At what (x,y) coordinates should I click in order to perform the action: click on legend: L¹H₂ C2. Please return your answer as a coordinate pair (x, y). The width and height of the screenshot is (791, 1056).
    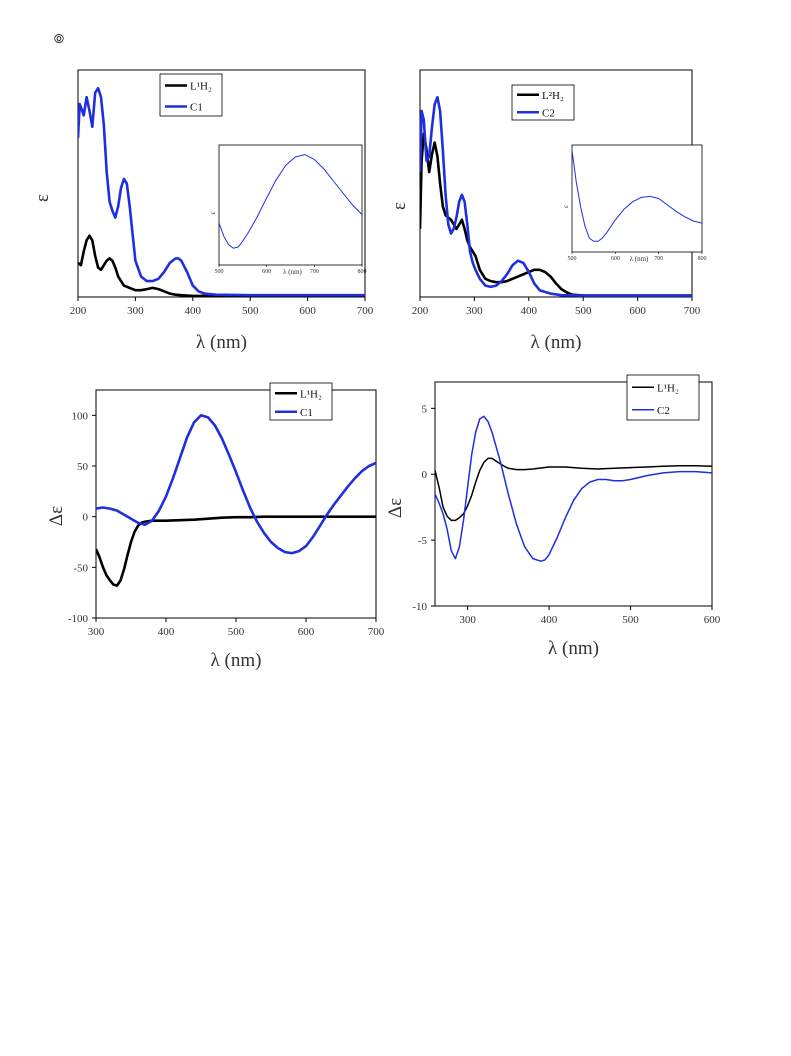
    Looking at the image, I should click on (663, 397).